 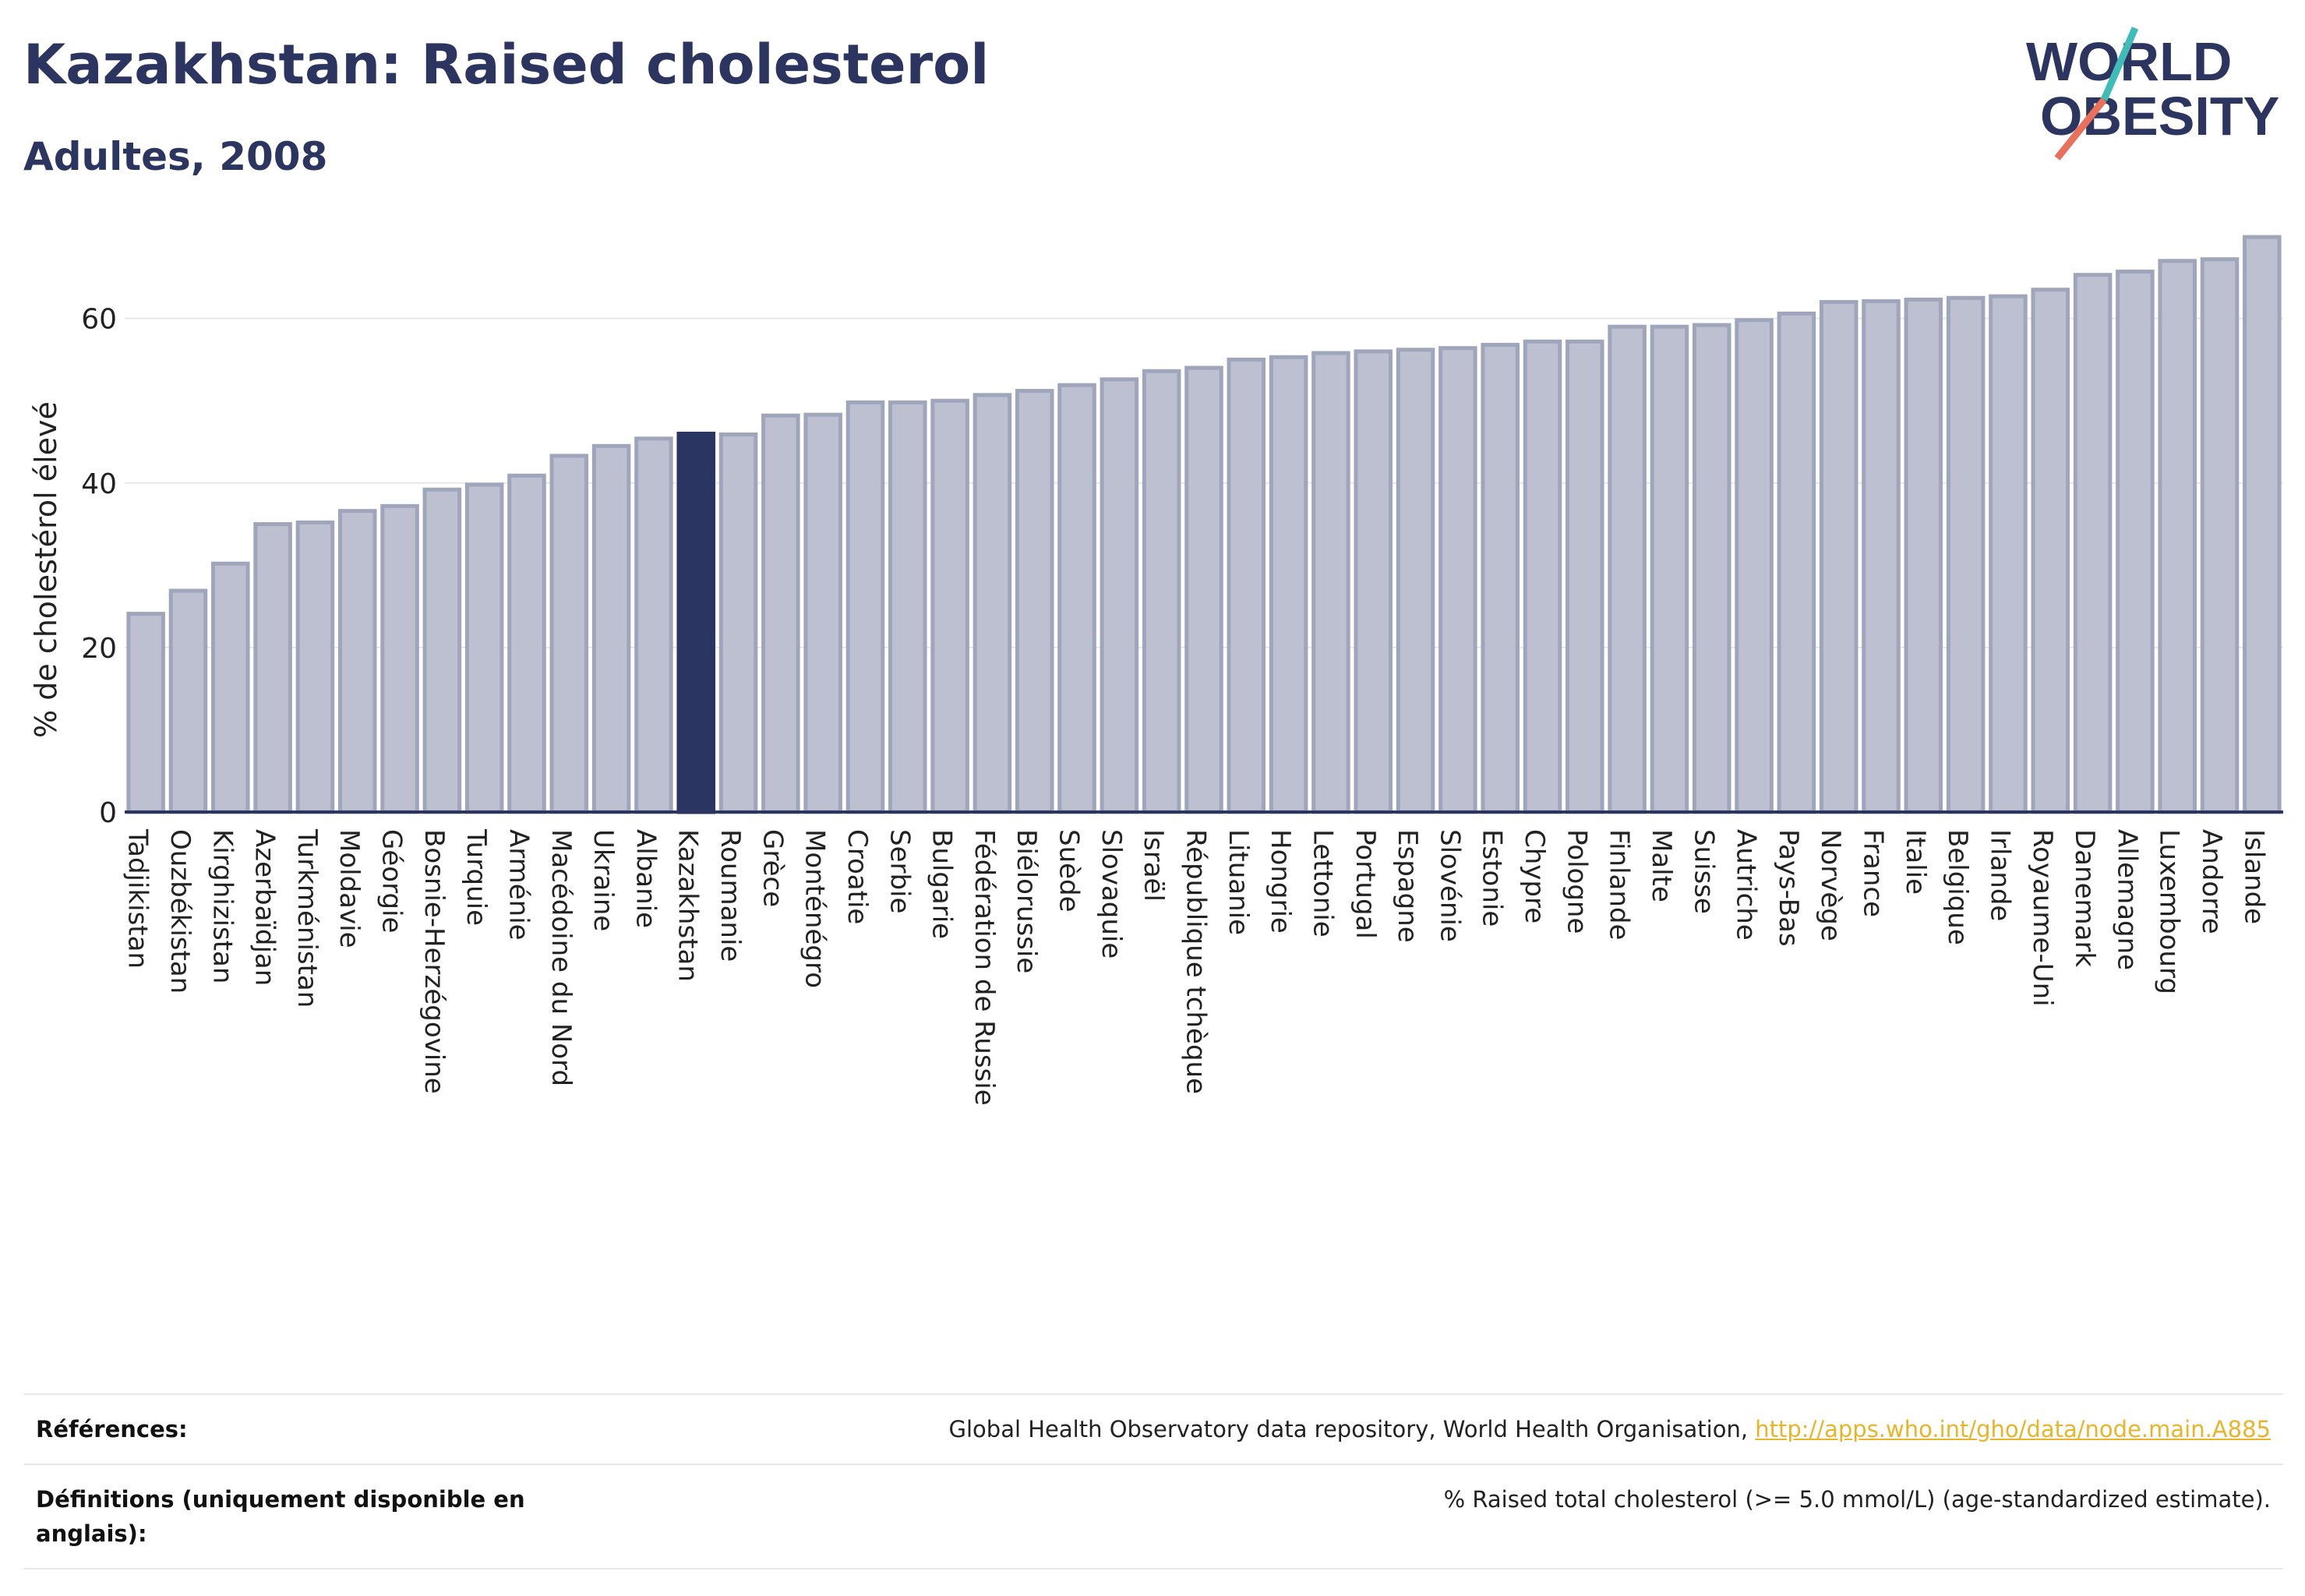 I want to click on bar-autriche, so click(x=1754, y=566).